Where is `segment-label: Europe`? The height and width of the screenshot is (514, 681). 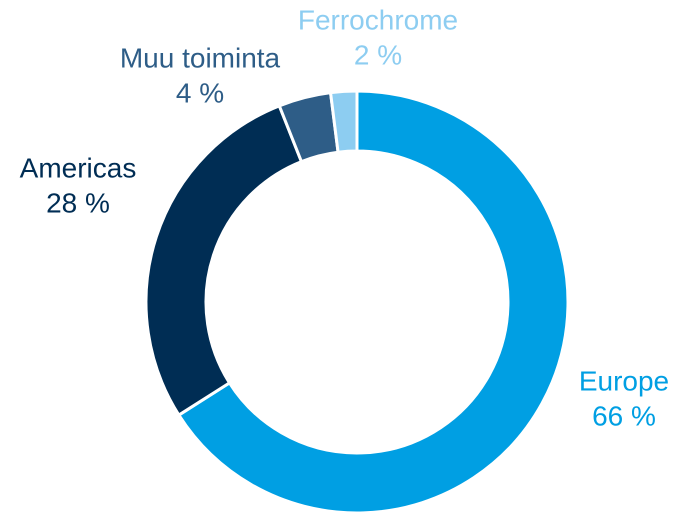 segment-label: Europe is located at coordinates (624, 380).